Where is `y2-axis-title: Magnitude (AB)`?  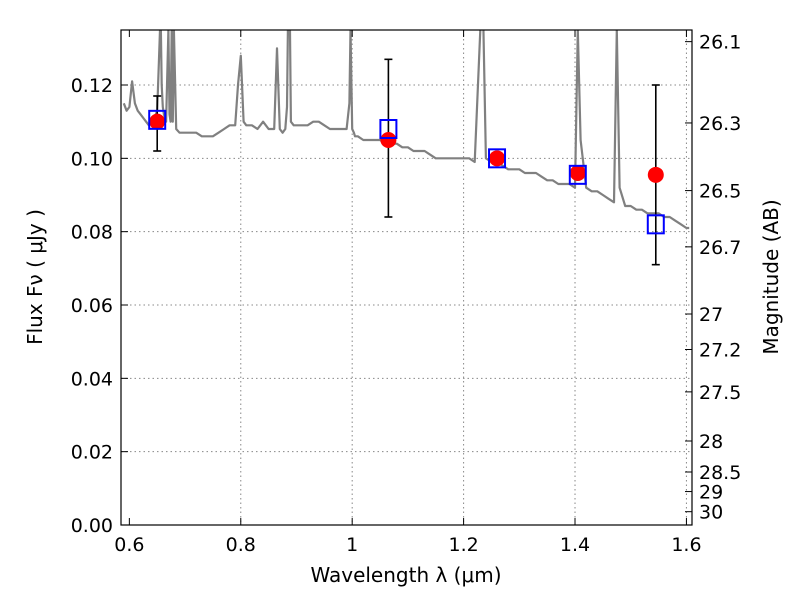
y2-axis-title: Magnitude (AB) is located at coordinates (771, 276).